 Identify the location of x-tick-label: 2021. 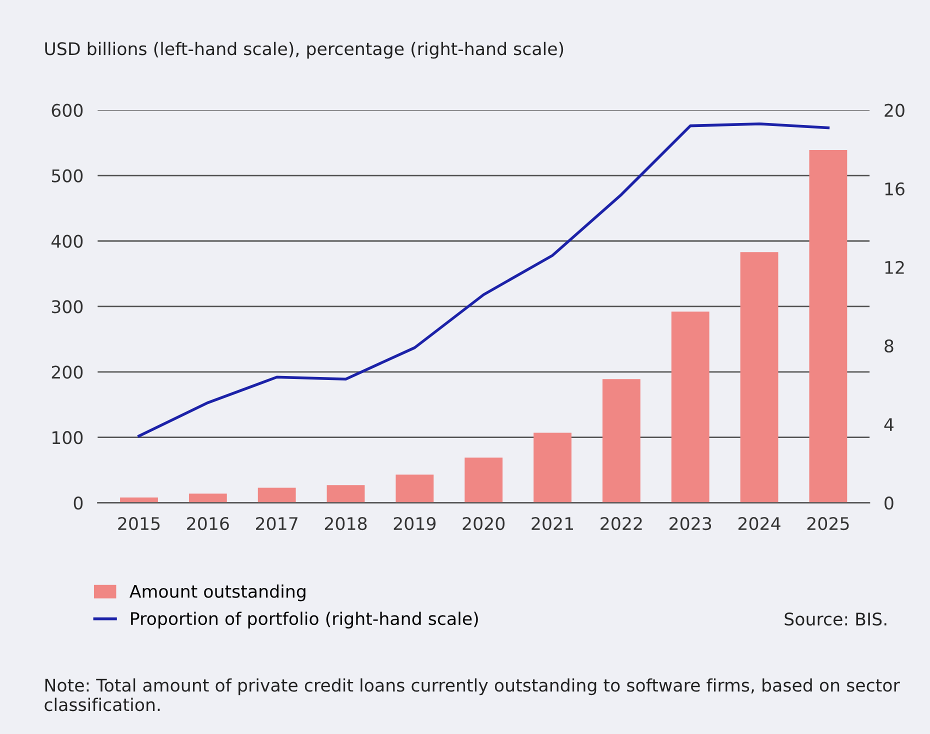
(553, 523).